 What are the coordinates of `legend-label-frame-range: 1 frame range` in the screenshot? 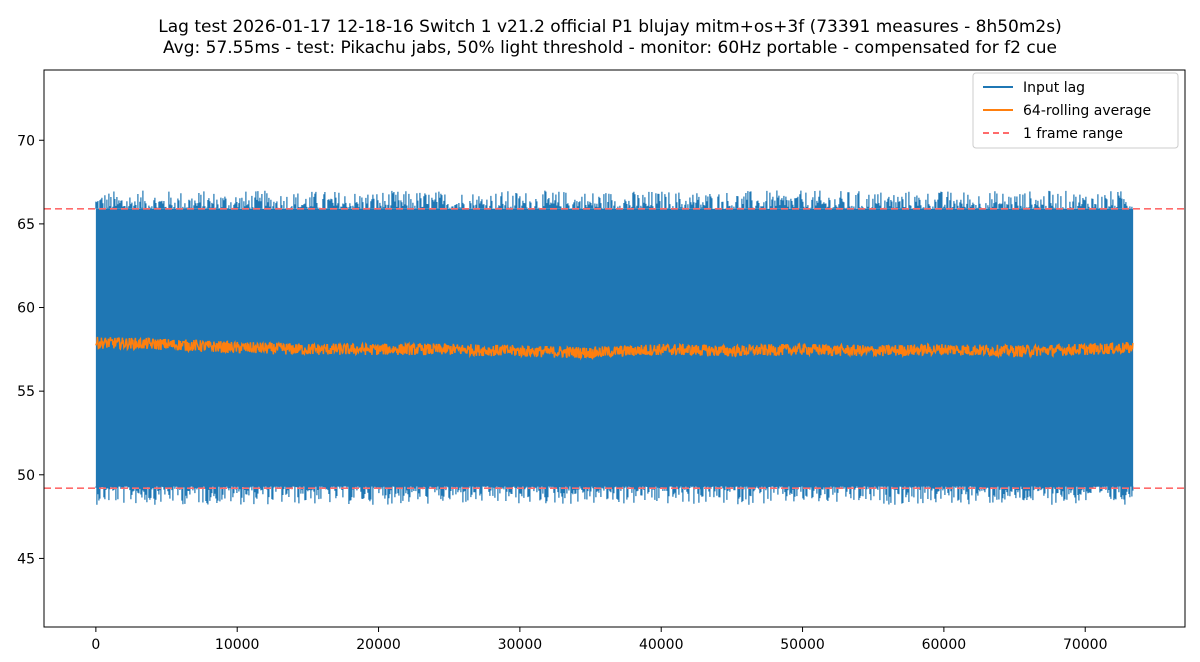 It's located at (1073, 134).